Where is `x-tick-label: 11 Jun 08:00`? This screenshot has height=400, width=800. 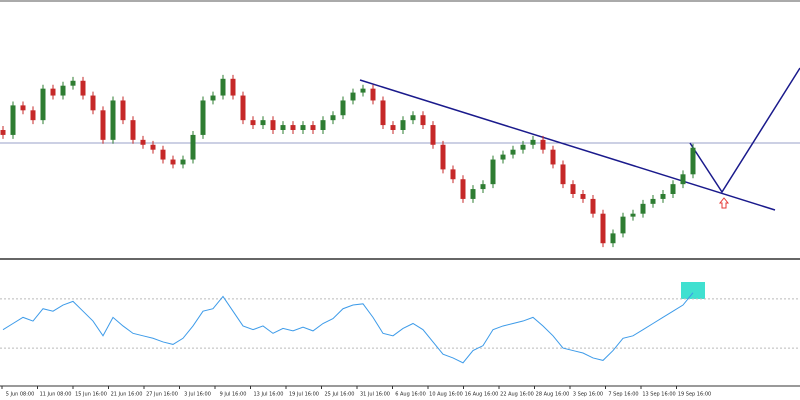 x-tick-label: 11 Jun 08:00 is located at coordinates (56, 395).